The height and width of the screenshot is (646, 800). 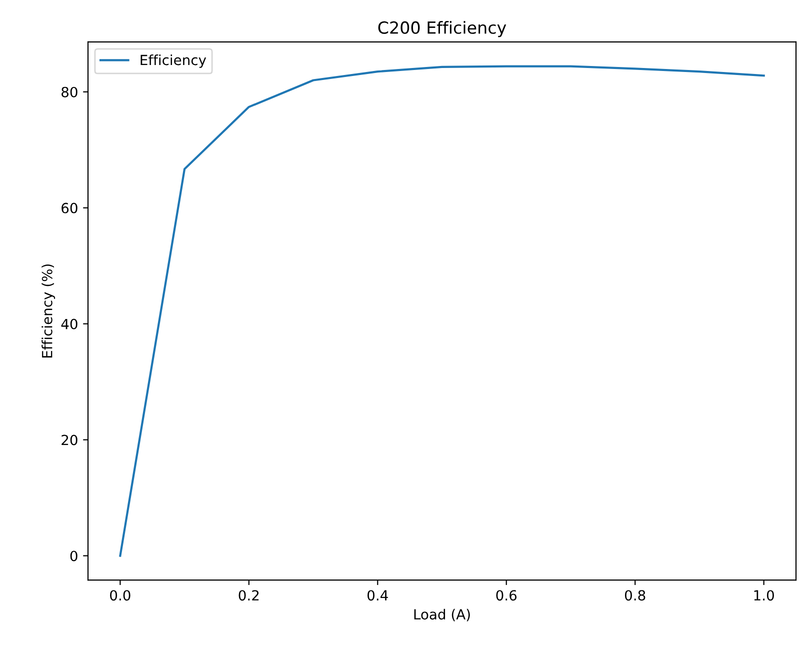 I want to click on y-axis-title: Efficiency (%), so click(x=49, y=311).